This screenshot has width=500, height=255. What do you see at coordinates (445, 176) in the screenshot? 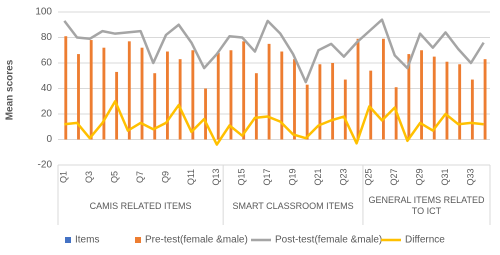
I see `x-tick-label: Q31` at bounding box center [445, 176].